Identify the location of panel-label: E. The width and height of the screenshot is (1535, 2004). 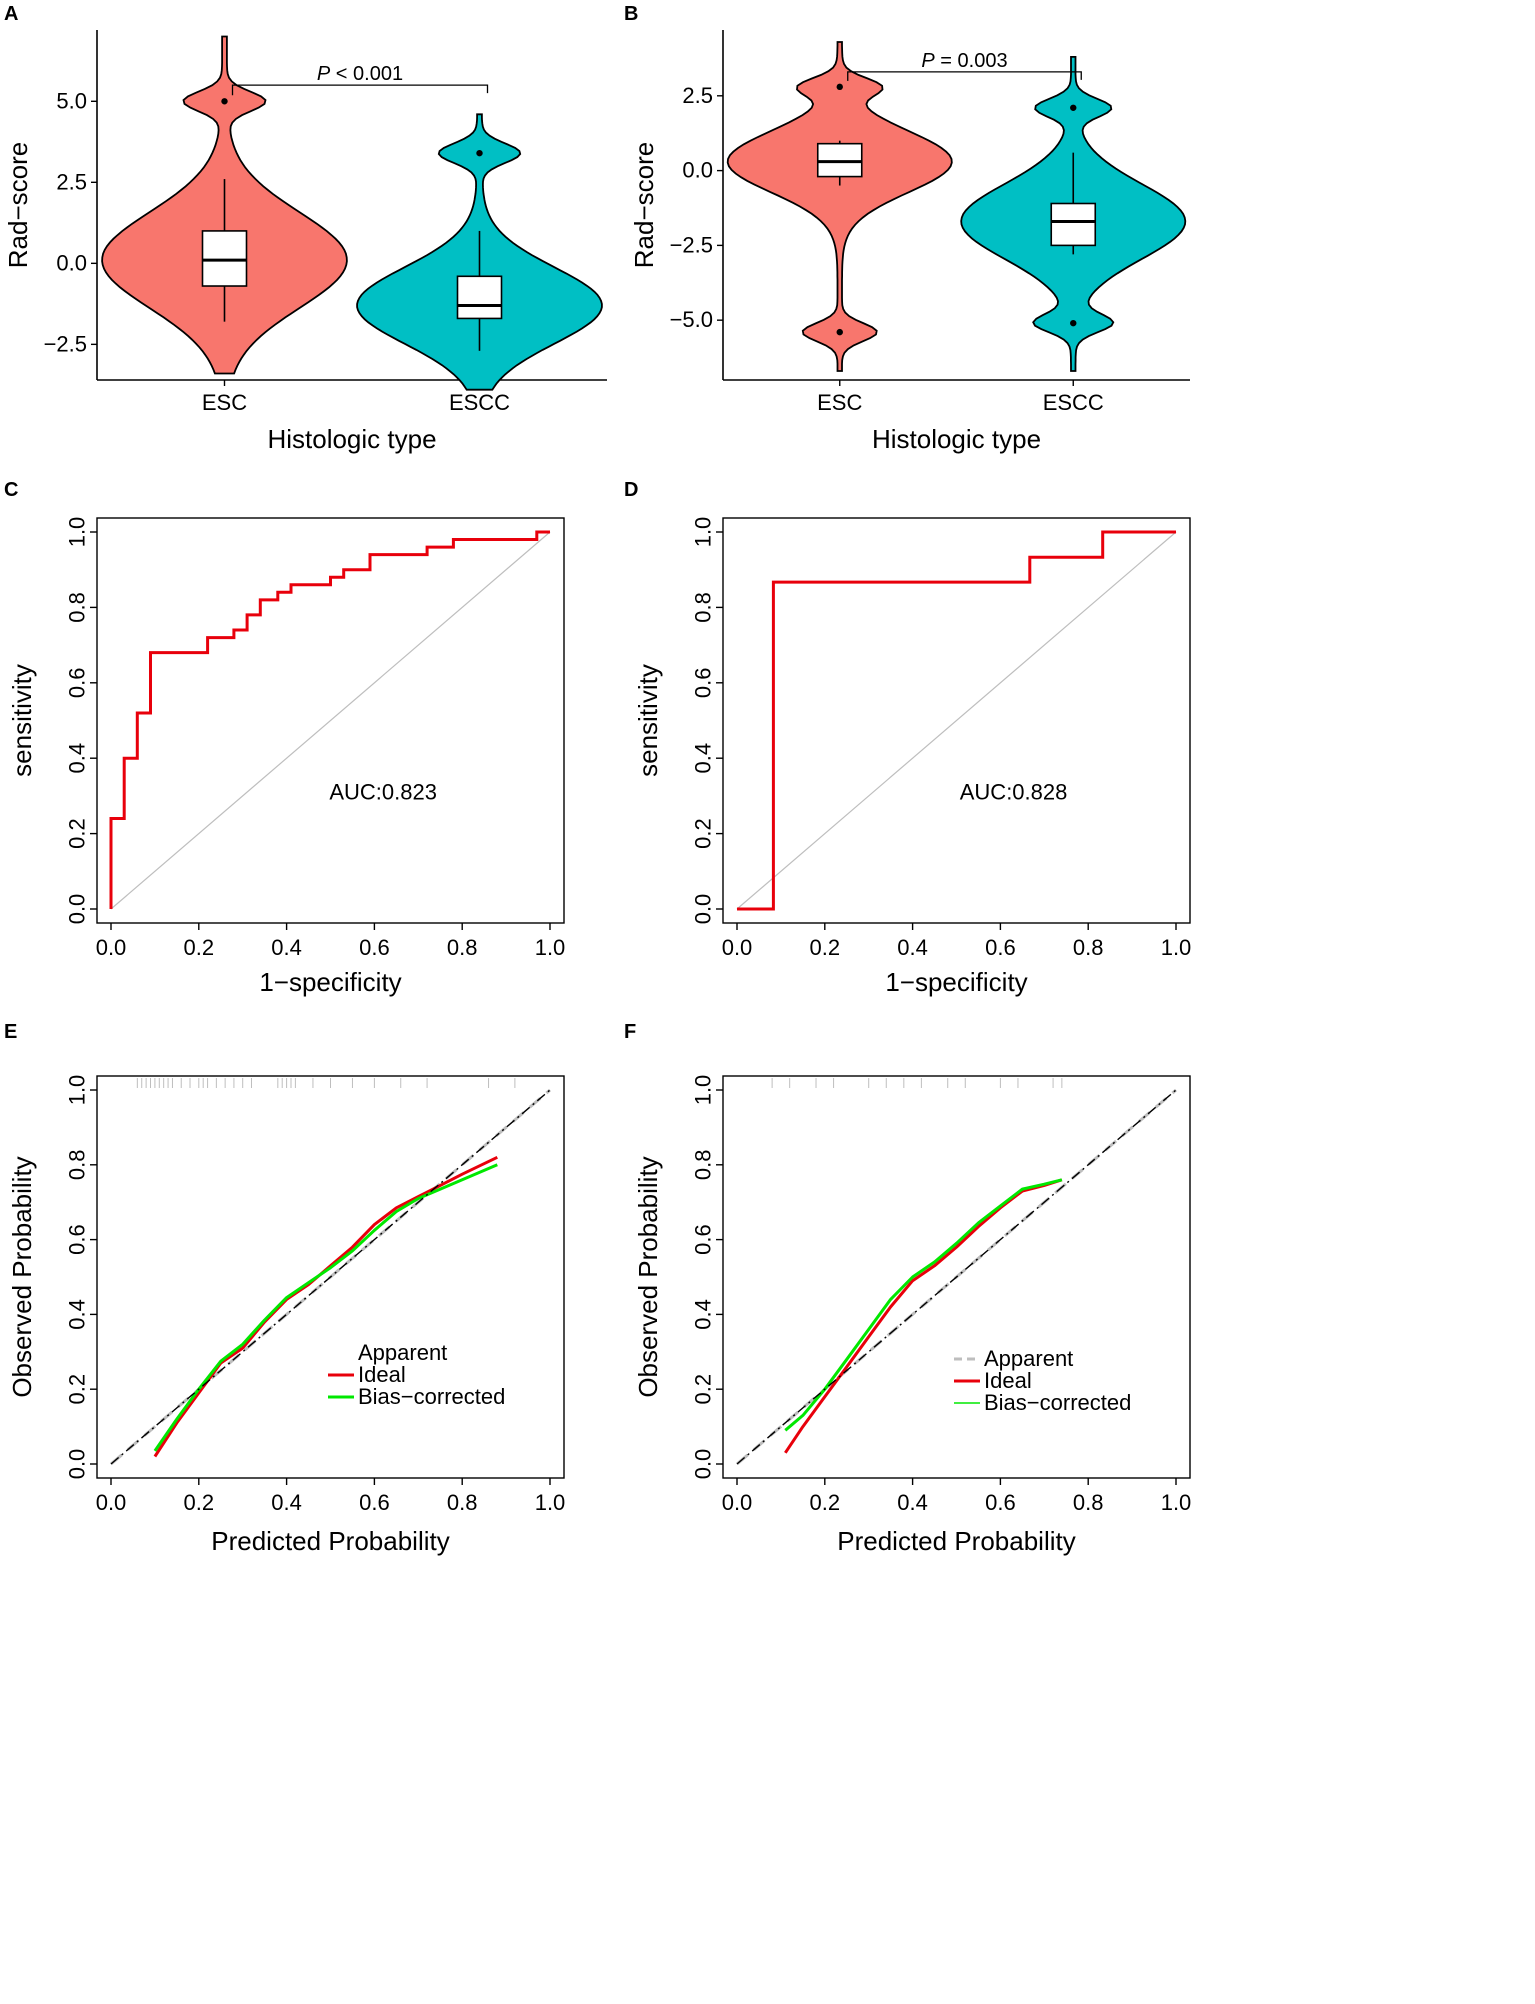
(10, 1032).